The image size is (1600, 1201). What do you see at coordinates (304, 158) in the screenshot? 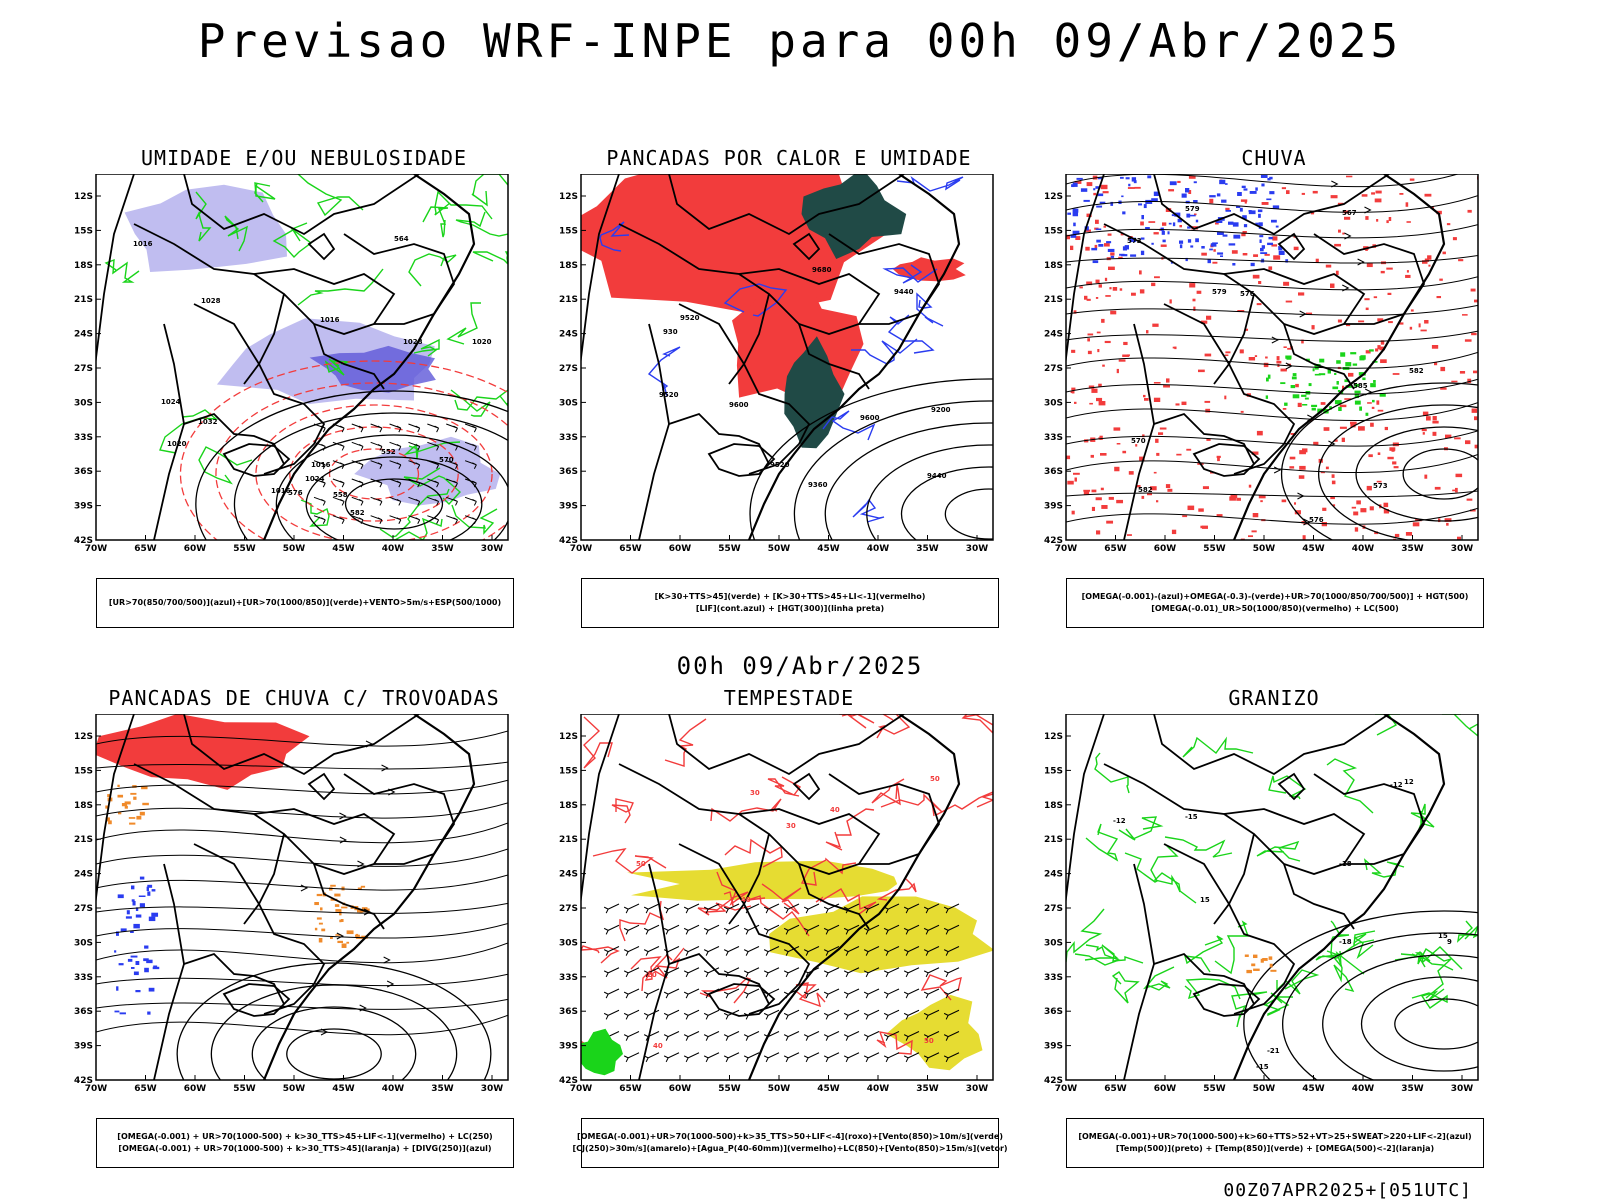
I see `panel-title: UMIDADE E/OU NEBULOSIDADE` at bounding box center [304, 158].